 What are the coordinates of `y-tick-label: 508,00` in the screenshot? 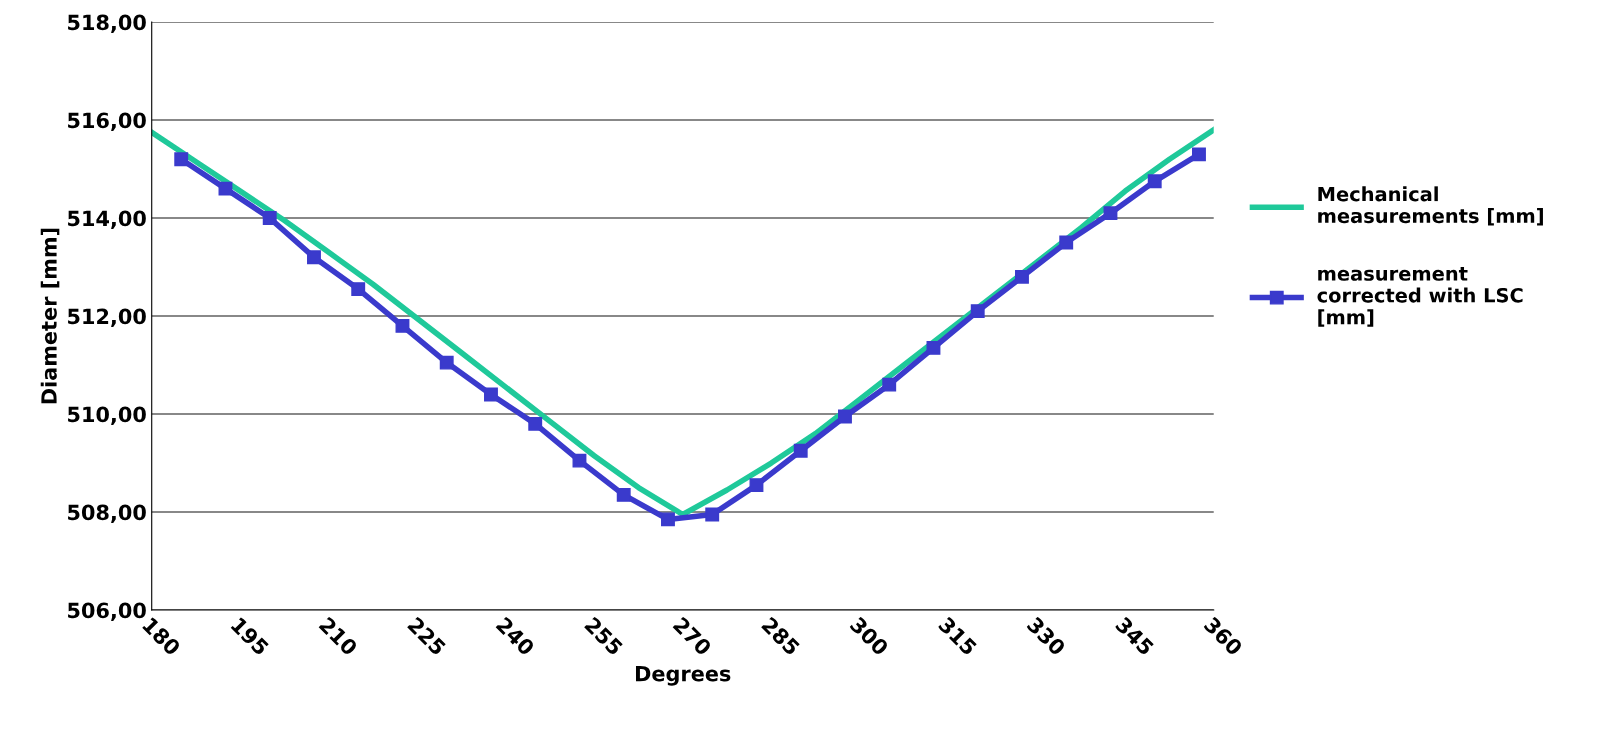 It's located at (107, 513).